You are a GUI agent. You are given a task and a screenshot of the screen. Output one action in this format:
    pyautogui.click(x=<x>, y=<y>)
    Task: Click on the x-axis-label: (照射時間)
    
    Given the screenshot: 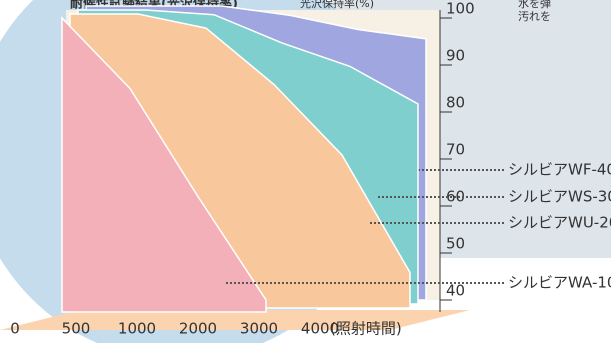 What is the action you would take?
    pyautogui.click(x=366, y=329)
    